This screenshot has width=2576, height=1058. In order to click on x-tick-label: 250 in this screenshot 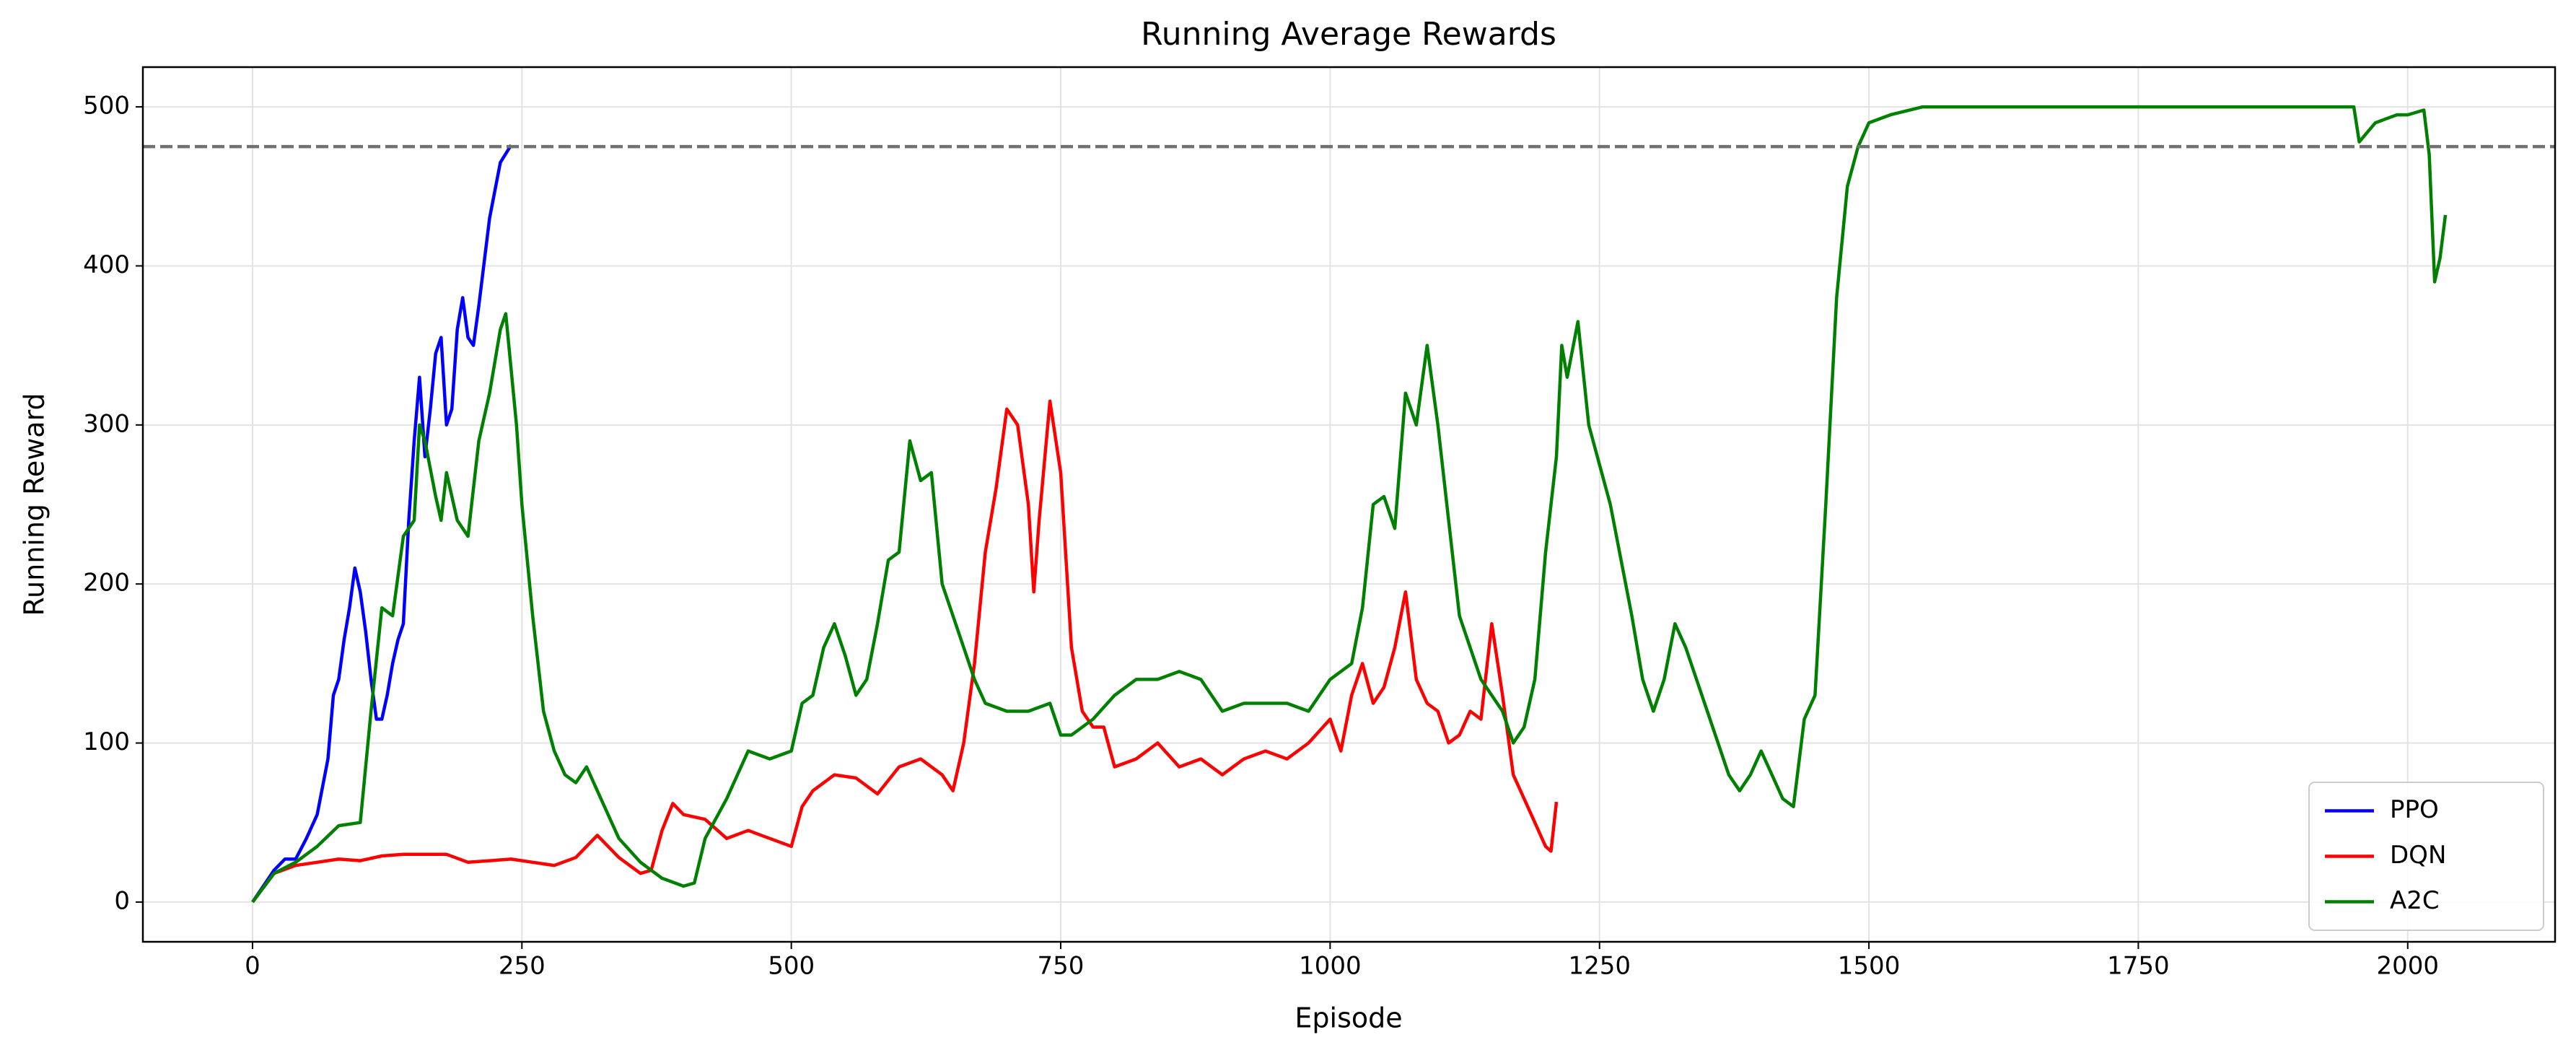, I will do `click(522, 966)`.